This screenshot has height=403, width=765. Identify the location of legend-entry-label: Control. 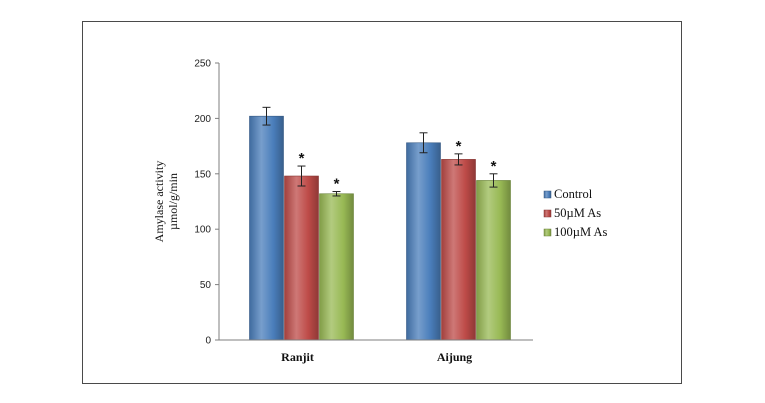
(573, 194).